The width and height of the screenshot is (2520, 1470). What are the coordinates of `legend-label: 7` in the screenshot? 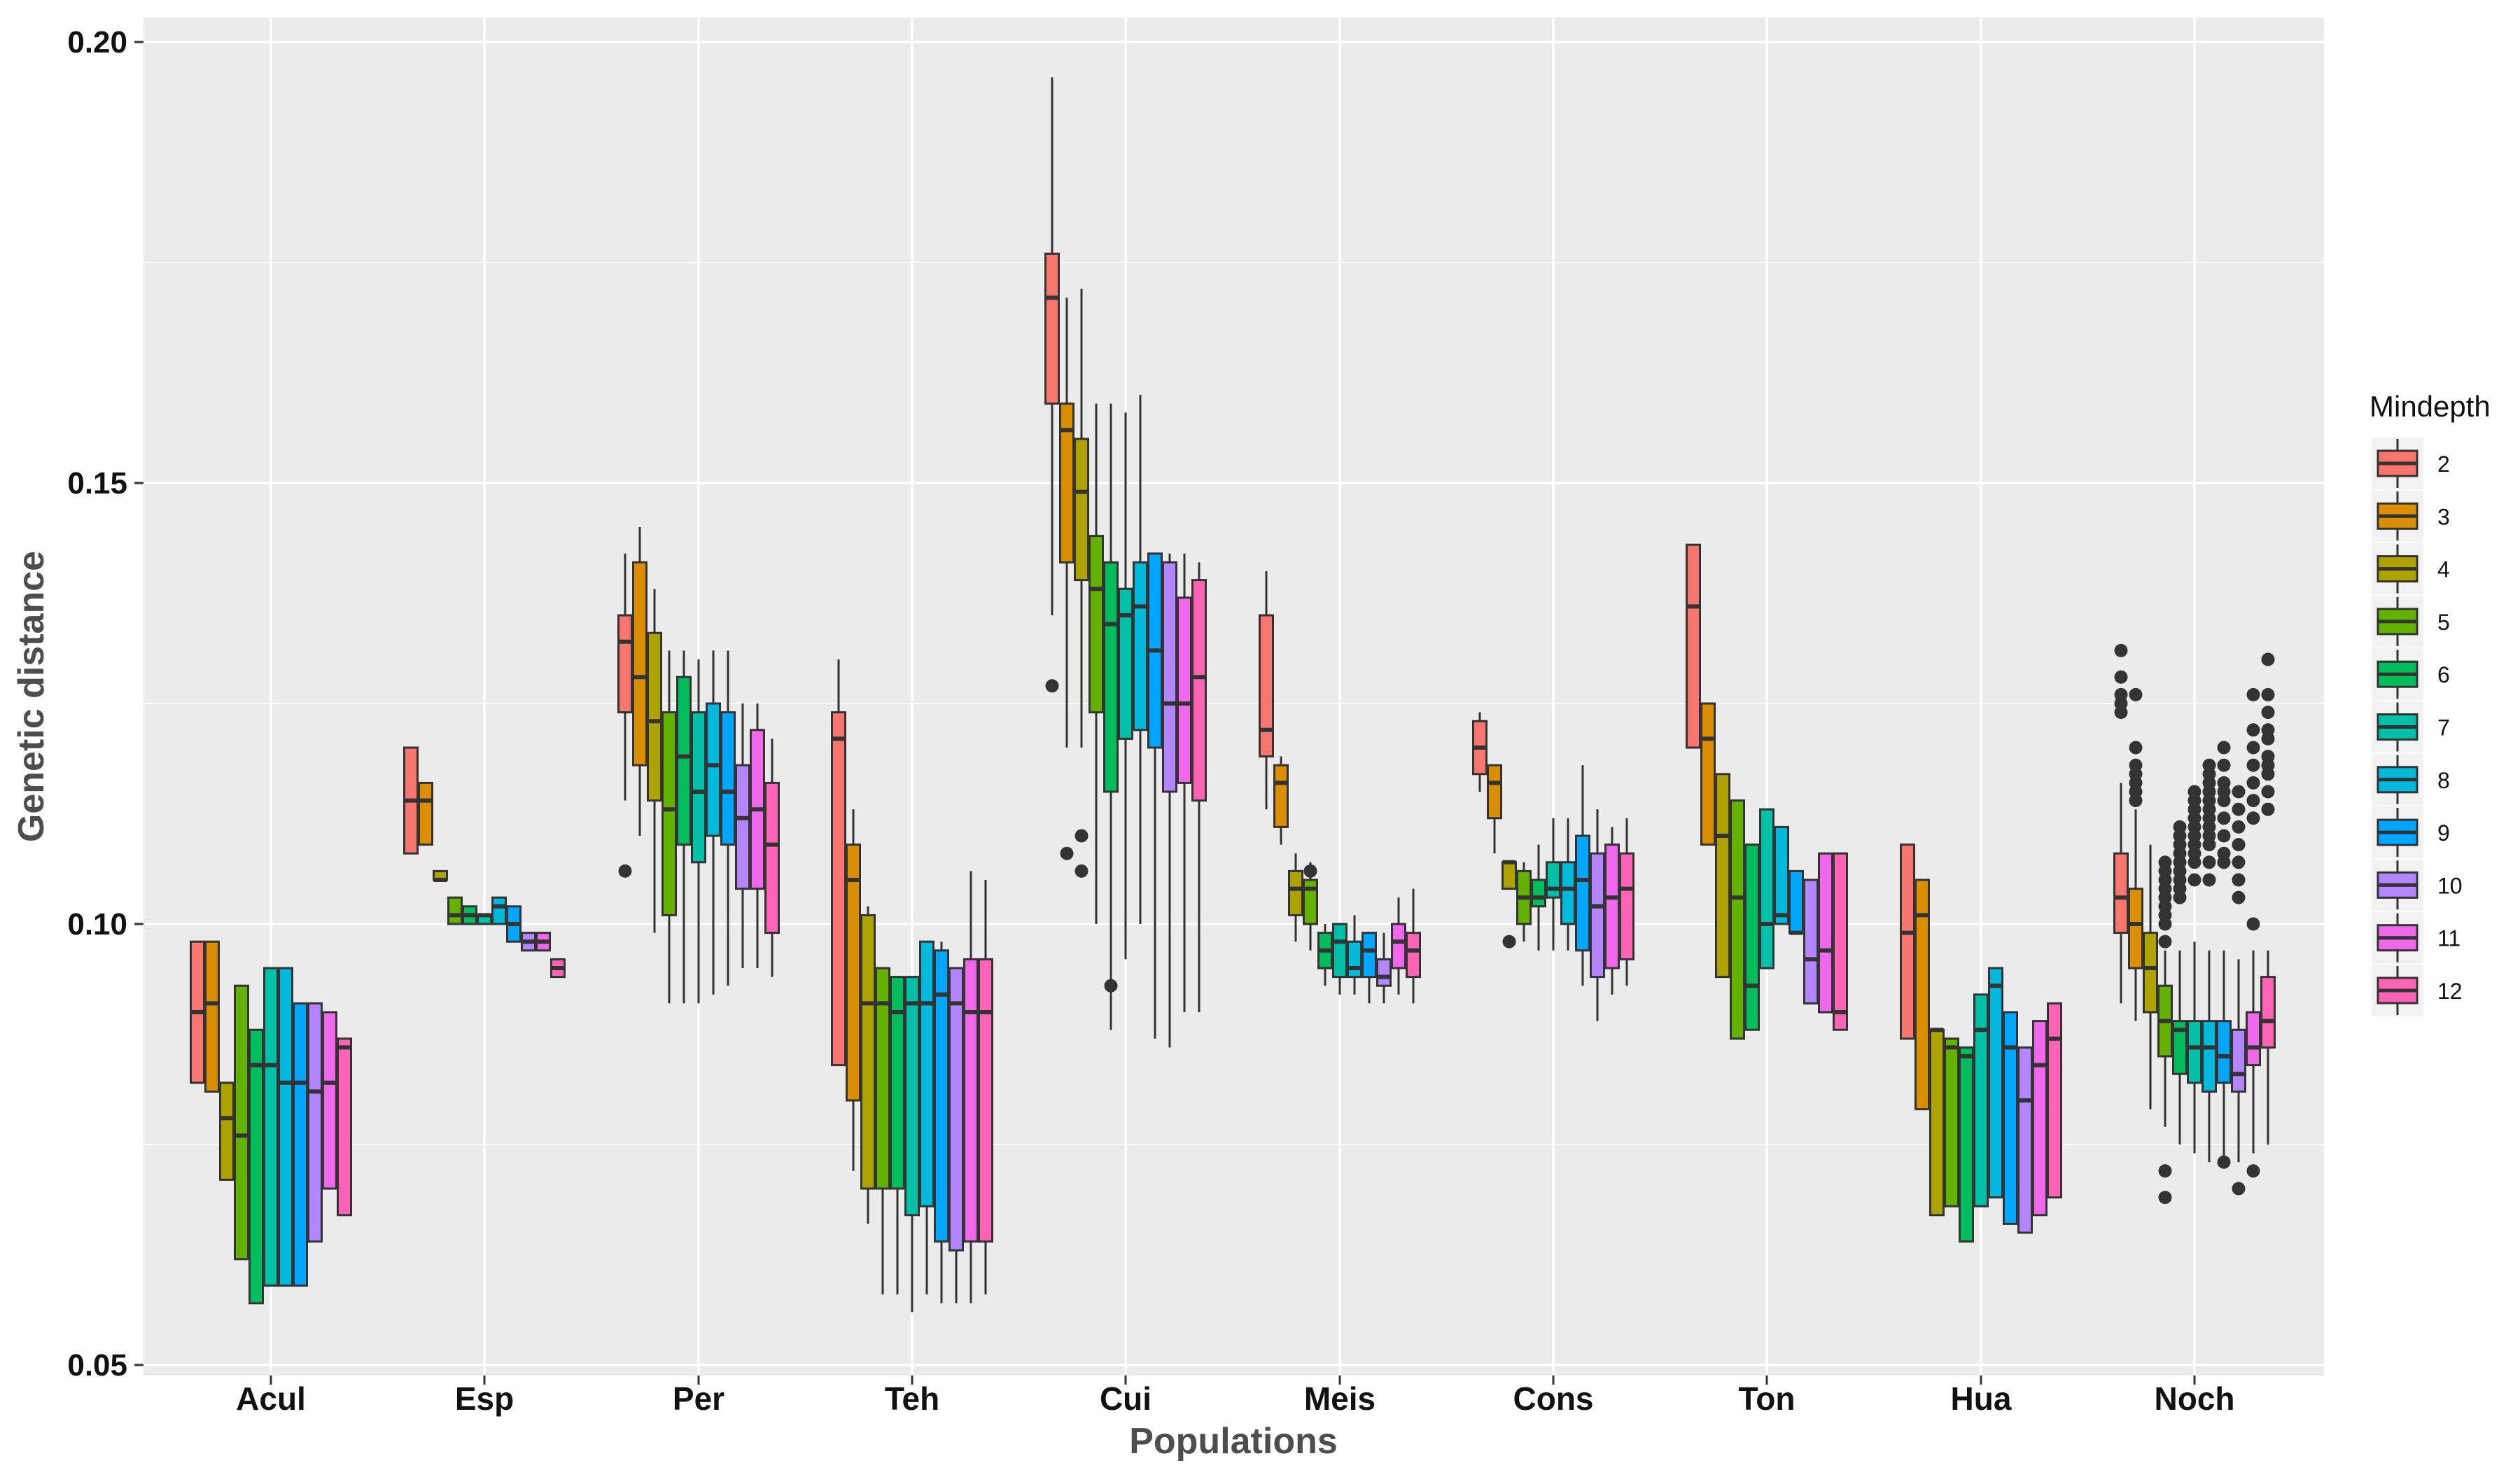 It's located at (2443, 728).